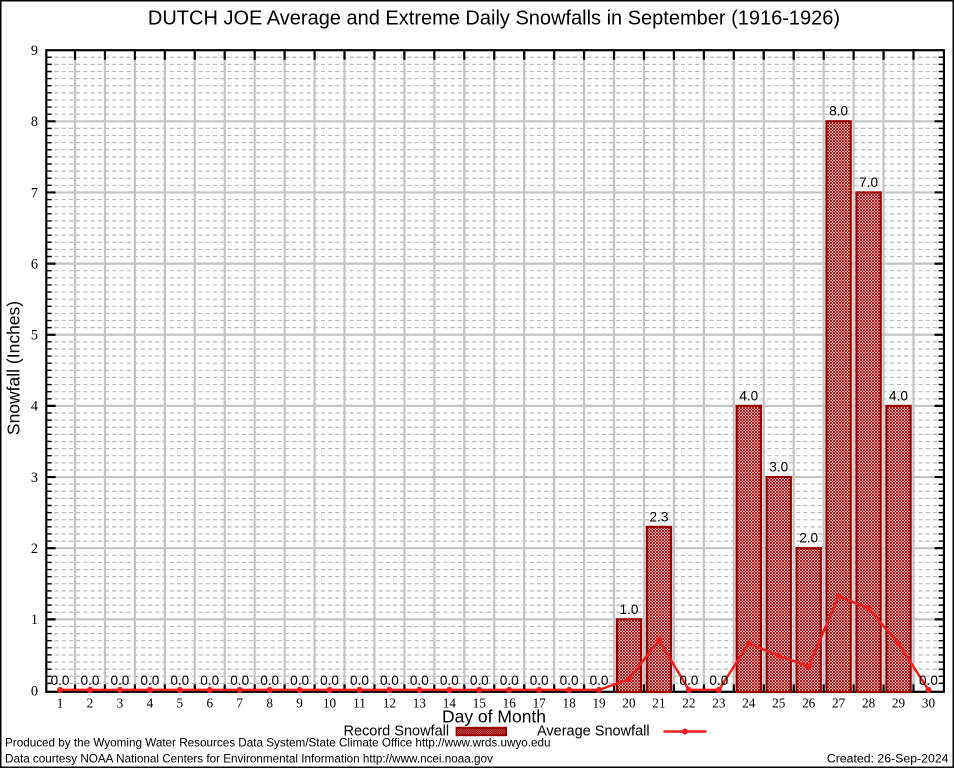 This screenshot has width=954, height=768. Describe the element at coordinates (34, 691) in the screenshot. I see `svg-text: 0` at that location.